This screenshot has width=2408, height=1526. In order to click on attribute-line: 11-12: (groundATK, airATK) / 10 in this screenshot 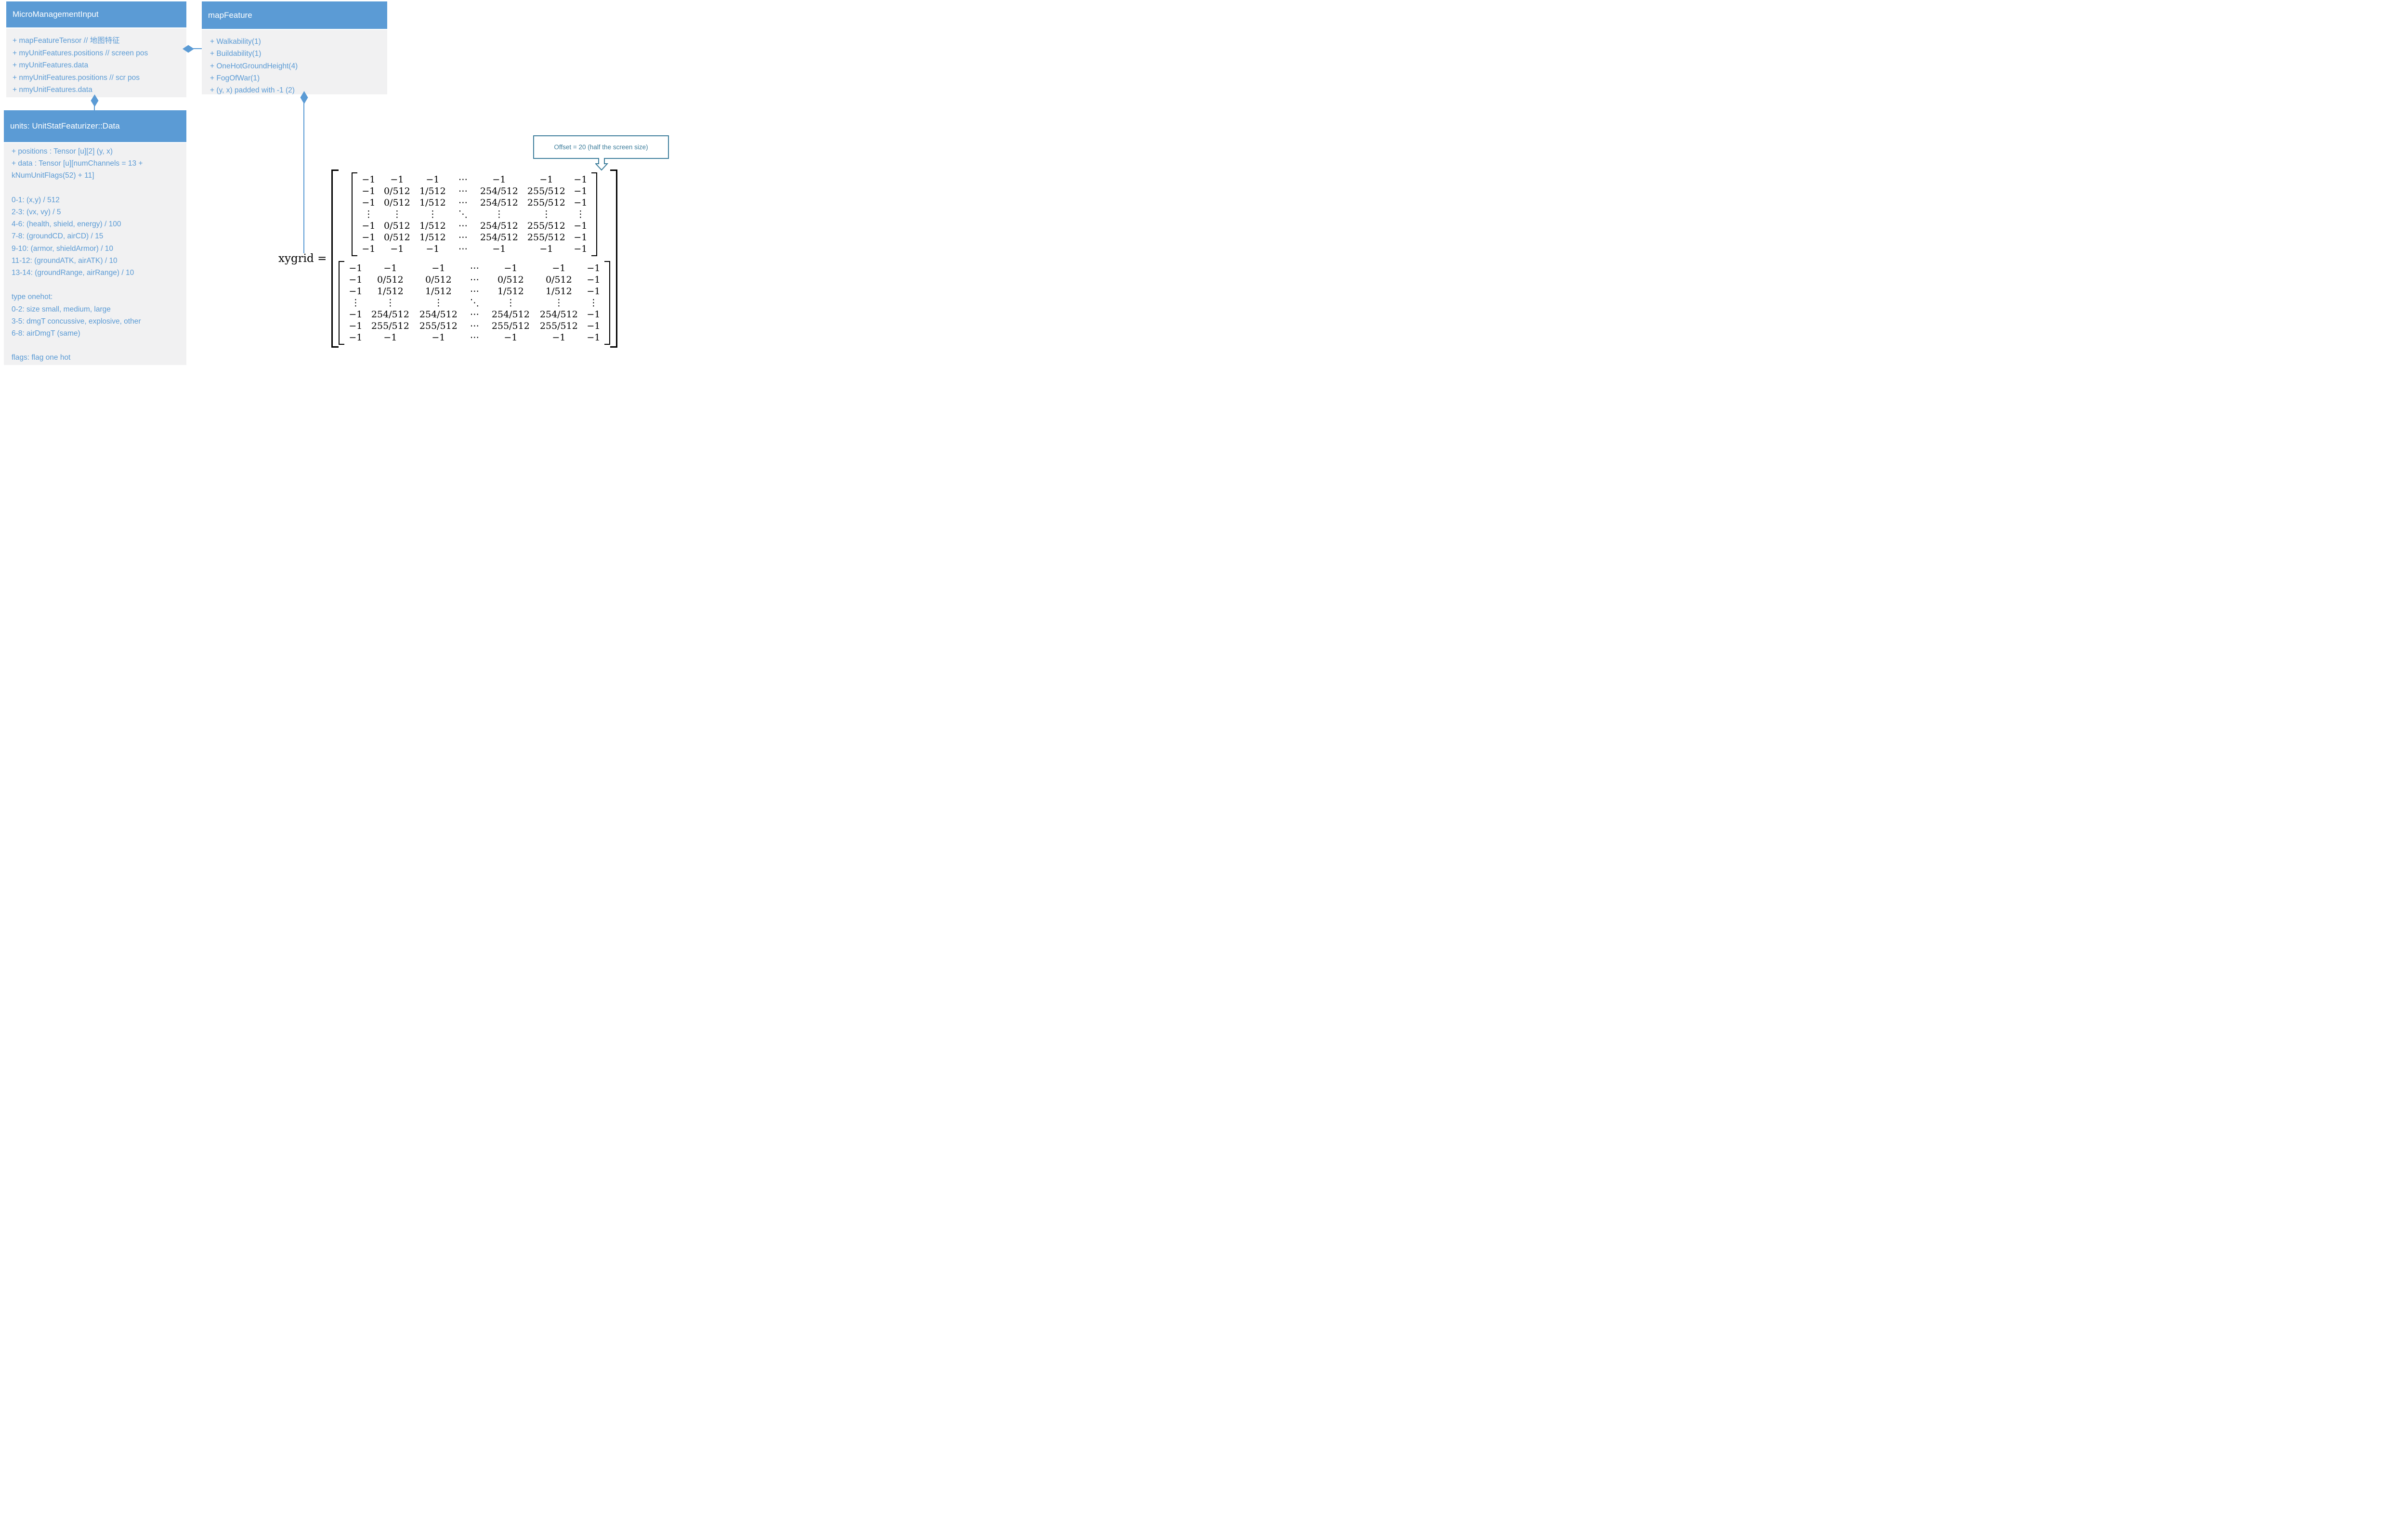, I will do `click(65, 260)`.